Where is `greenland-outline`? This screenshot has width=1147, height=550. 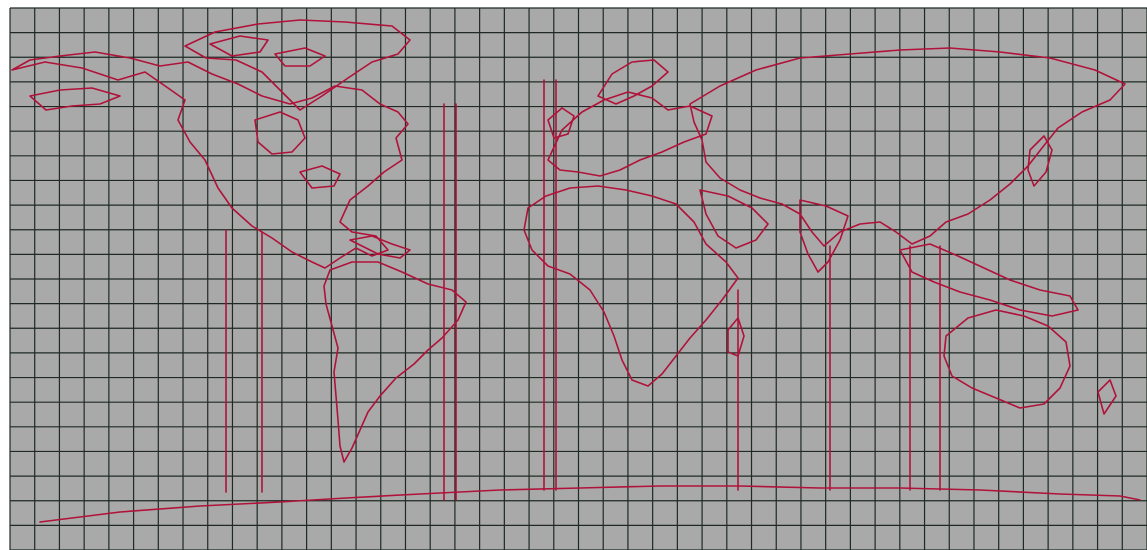
greenland-outline is located at coordinates (297, 65).